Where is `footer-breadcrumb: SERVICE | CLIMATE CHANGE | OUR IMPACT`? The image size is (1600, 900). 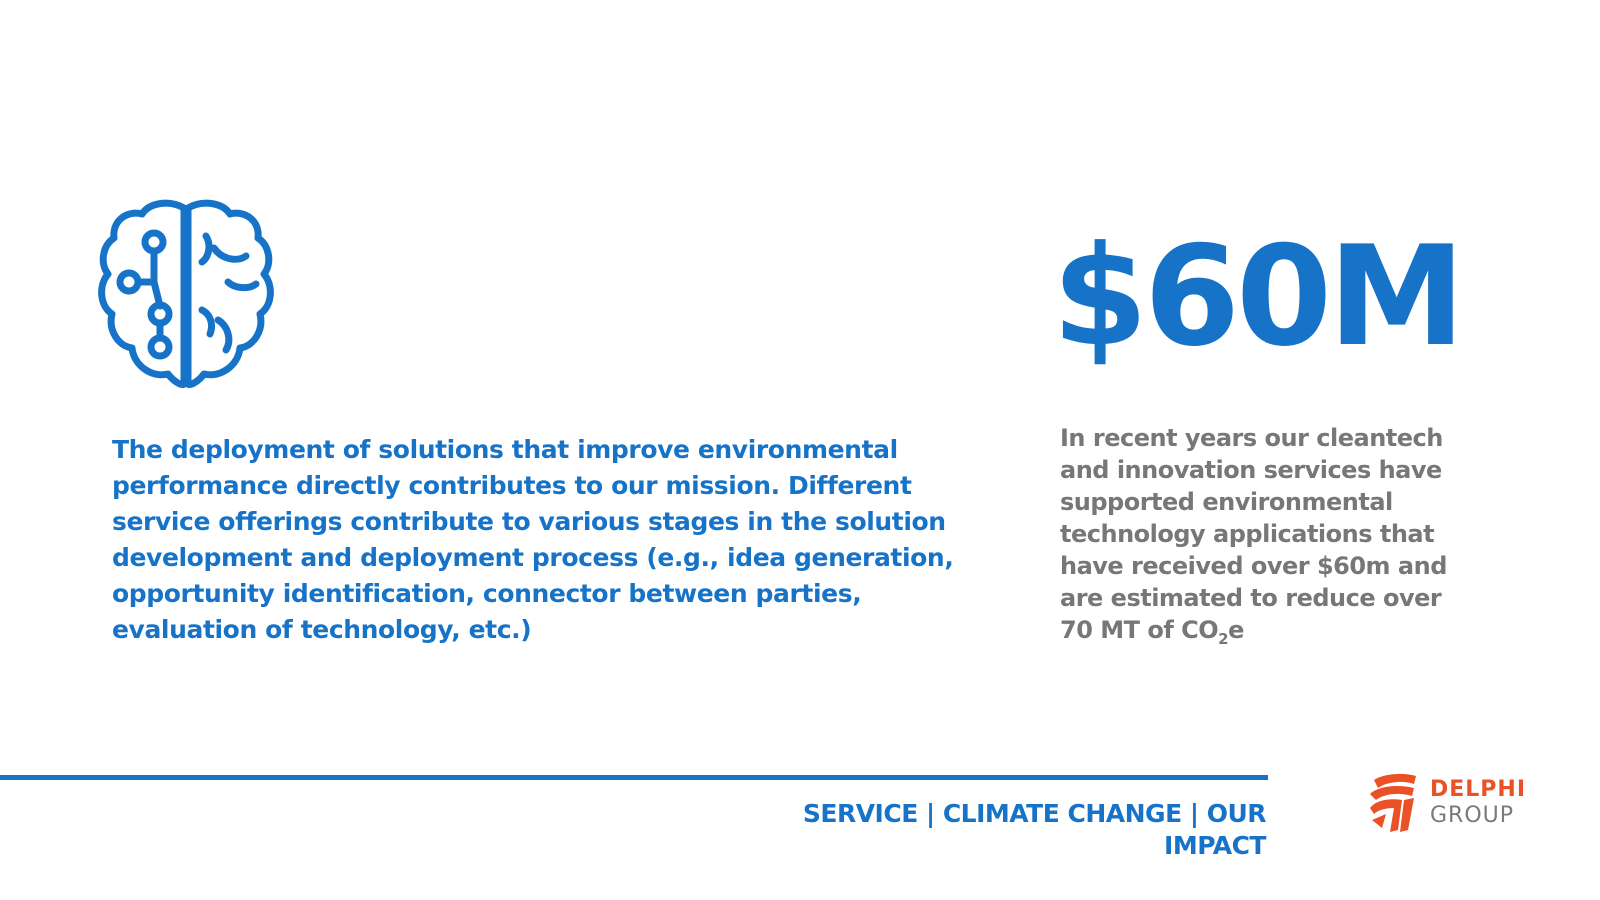 footer-breadcrumb: SERVICE | CLIMATE CHANGE | OUR IMPACT is located at coordinates (1034, 829).